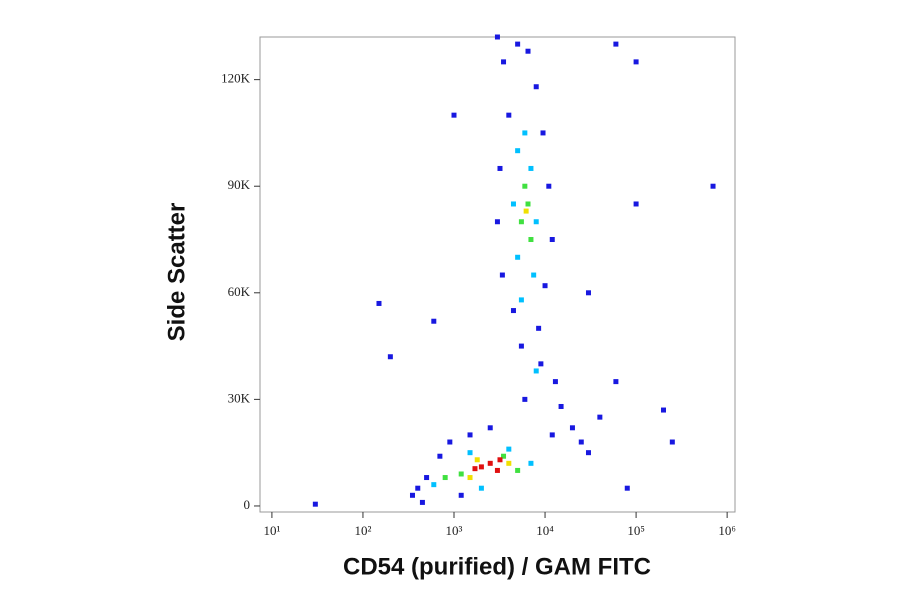  Describe the element at coordinates (454, 530) in the screenshot. I see `x-tick-label: 10³` at that location.